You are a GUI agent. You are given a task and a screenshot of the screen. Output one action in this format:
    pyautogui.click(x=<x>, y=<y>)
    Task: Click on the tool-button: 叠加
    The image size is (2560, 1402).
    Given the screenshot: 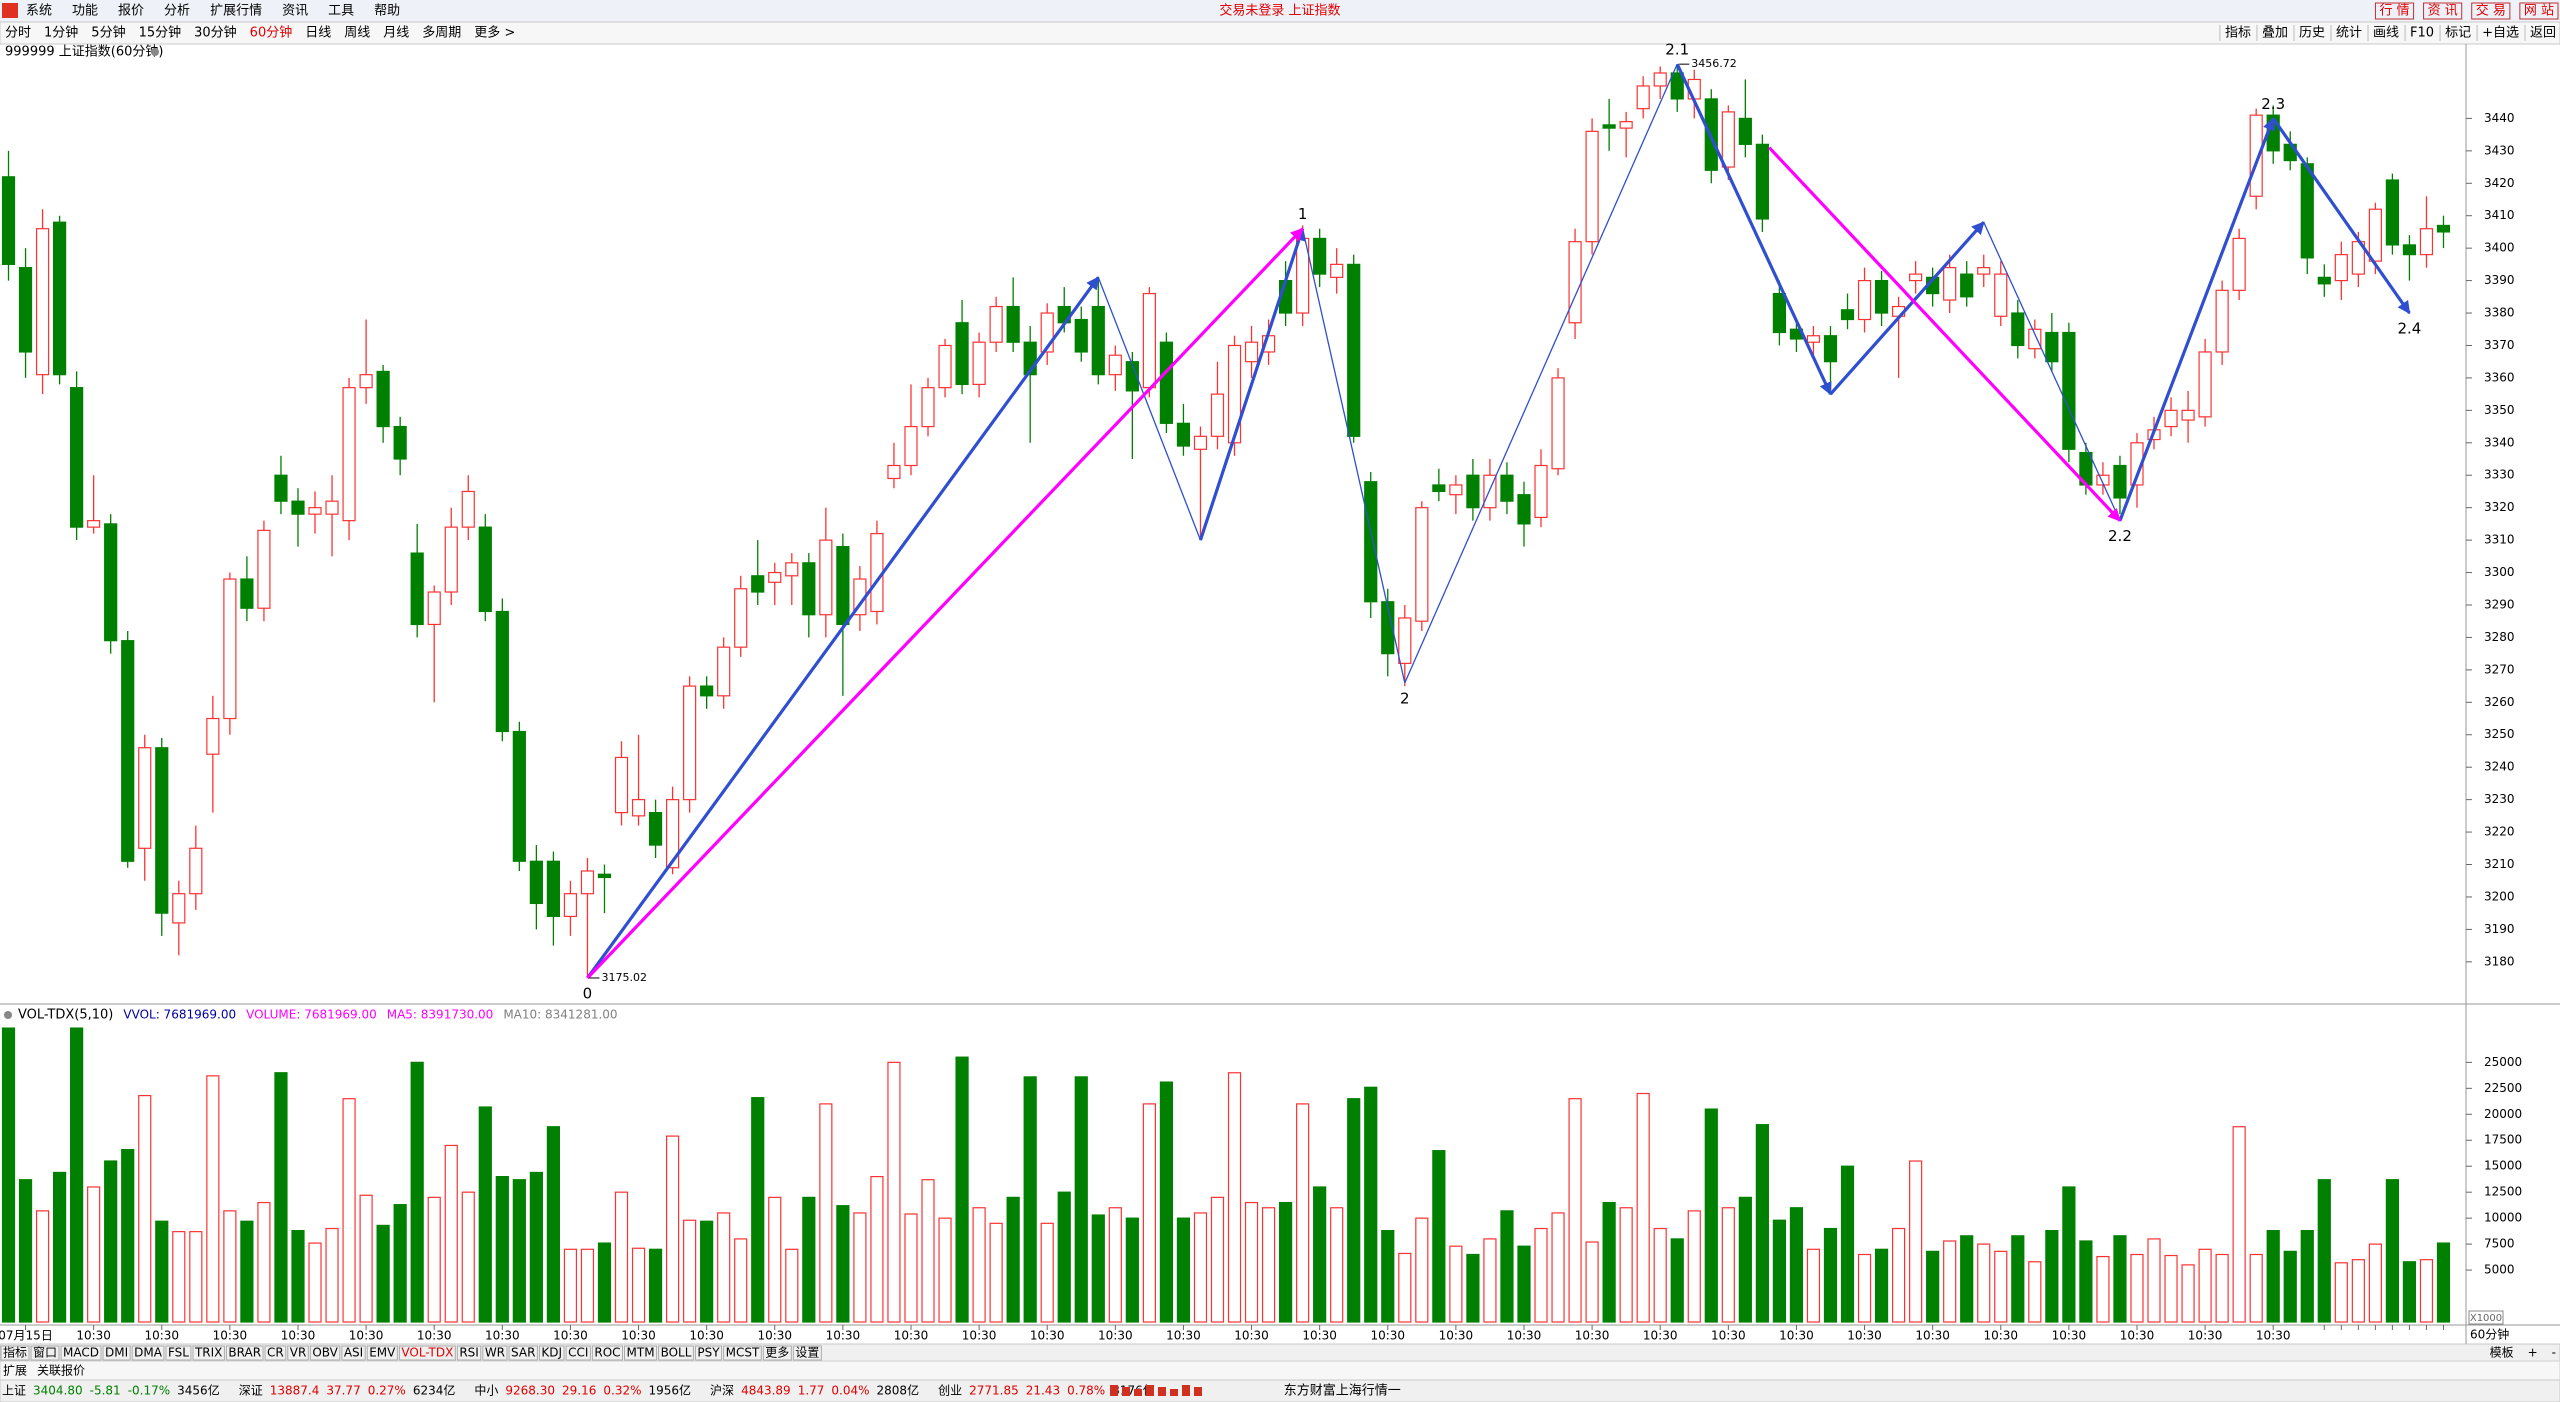 What is the action you would take?
    pyautogui.click(x=2275, y=33)
    